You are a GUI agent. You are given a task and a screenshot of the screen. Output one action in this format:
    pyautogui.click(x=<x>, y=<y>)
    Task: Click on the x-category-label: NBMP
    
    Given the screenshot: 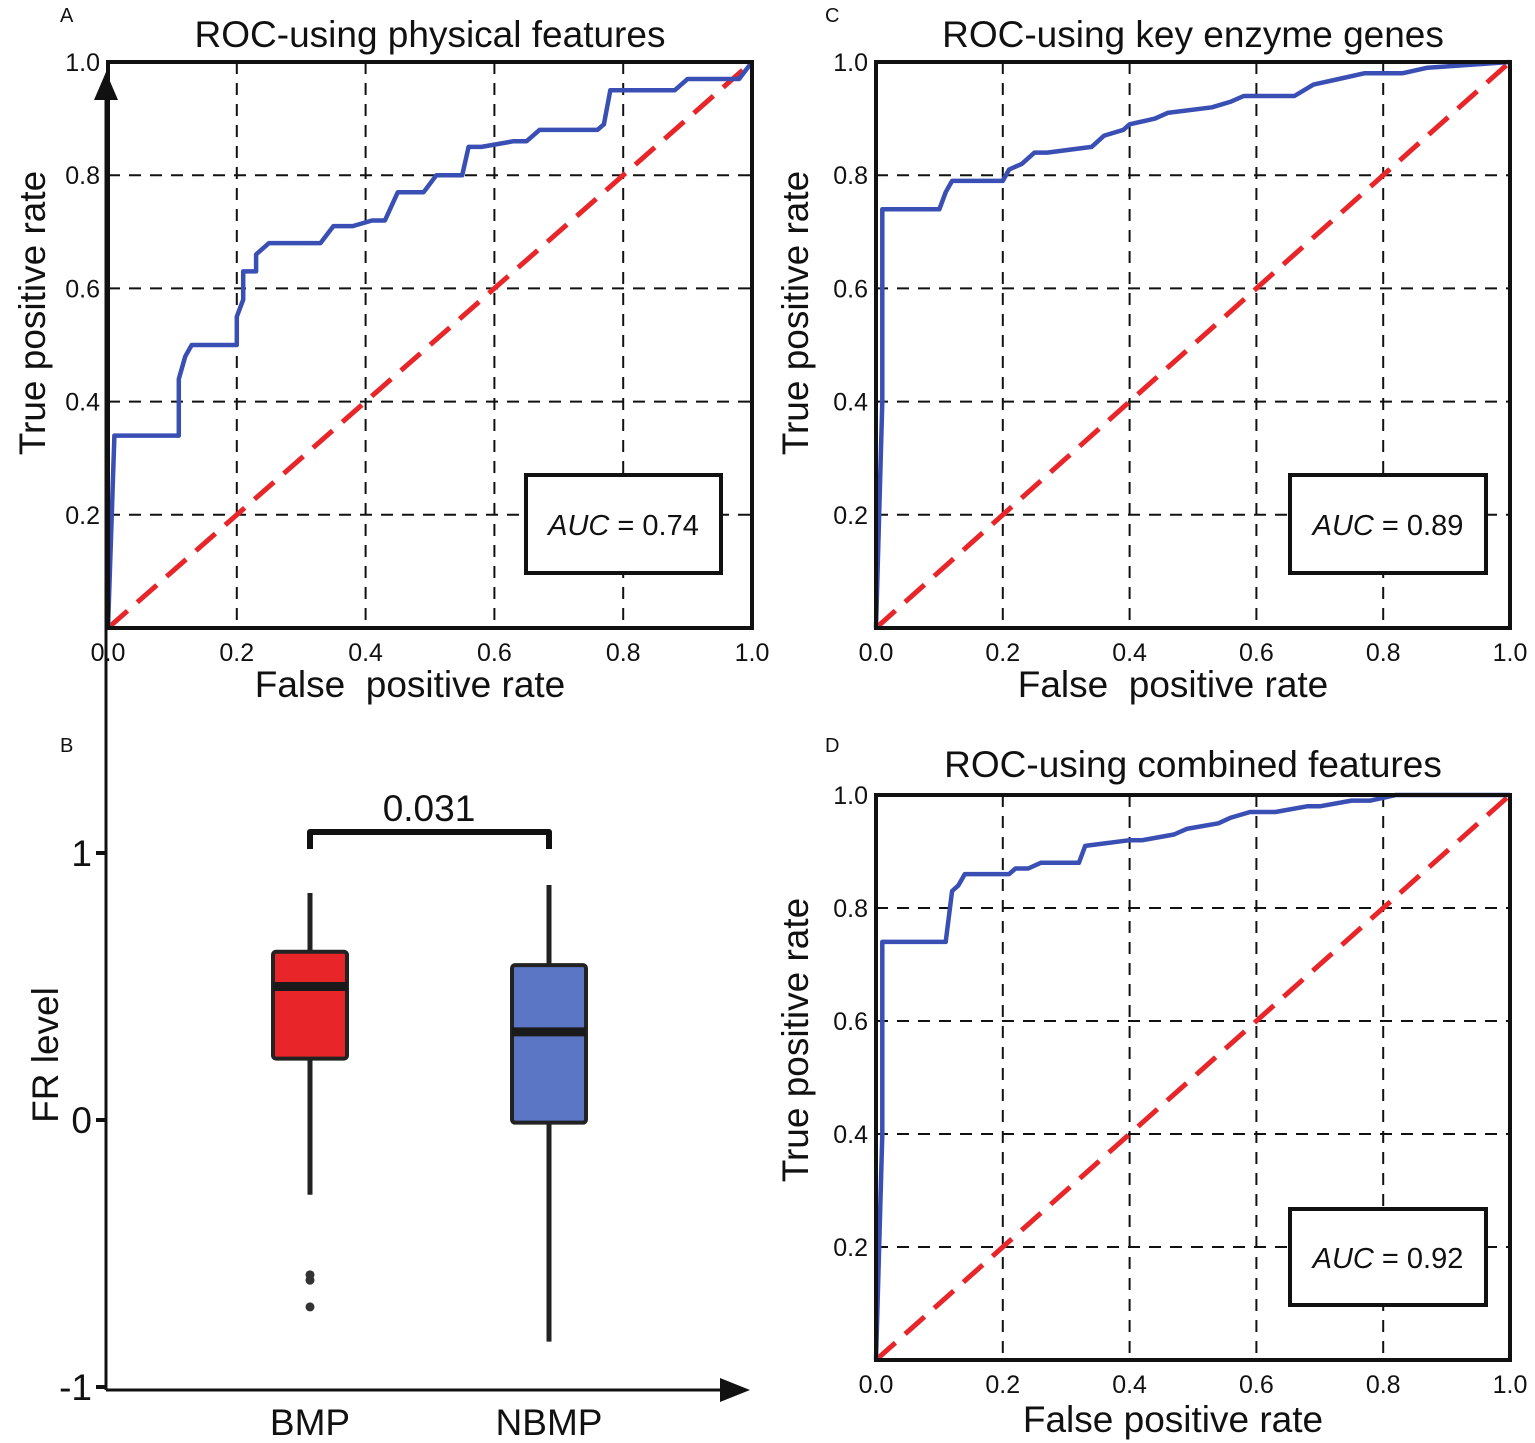 What is the action you would take?
    pyautogui.click(x=549, y=1422)
    